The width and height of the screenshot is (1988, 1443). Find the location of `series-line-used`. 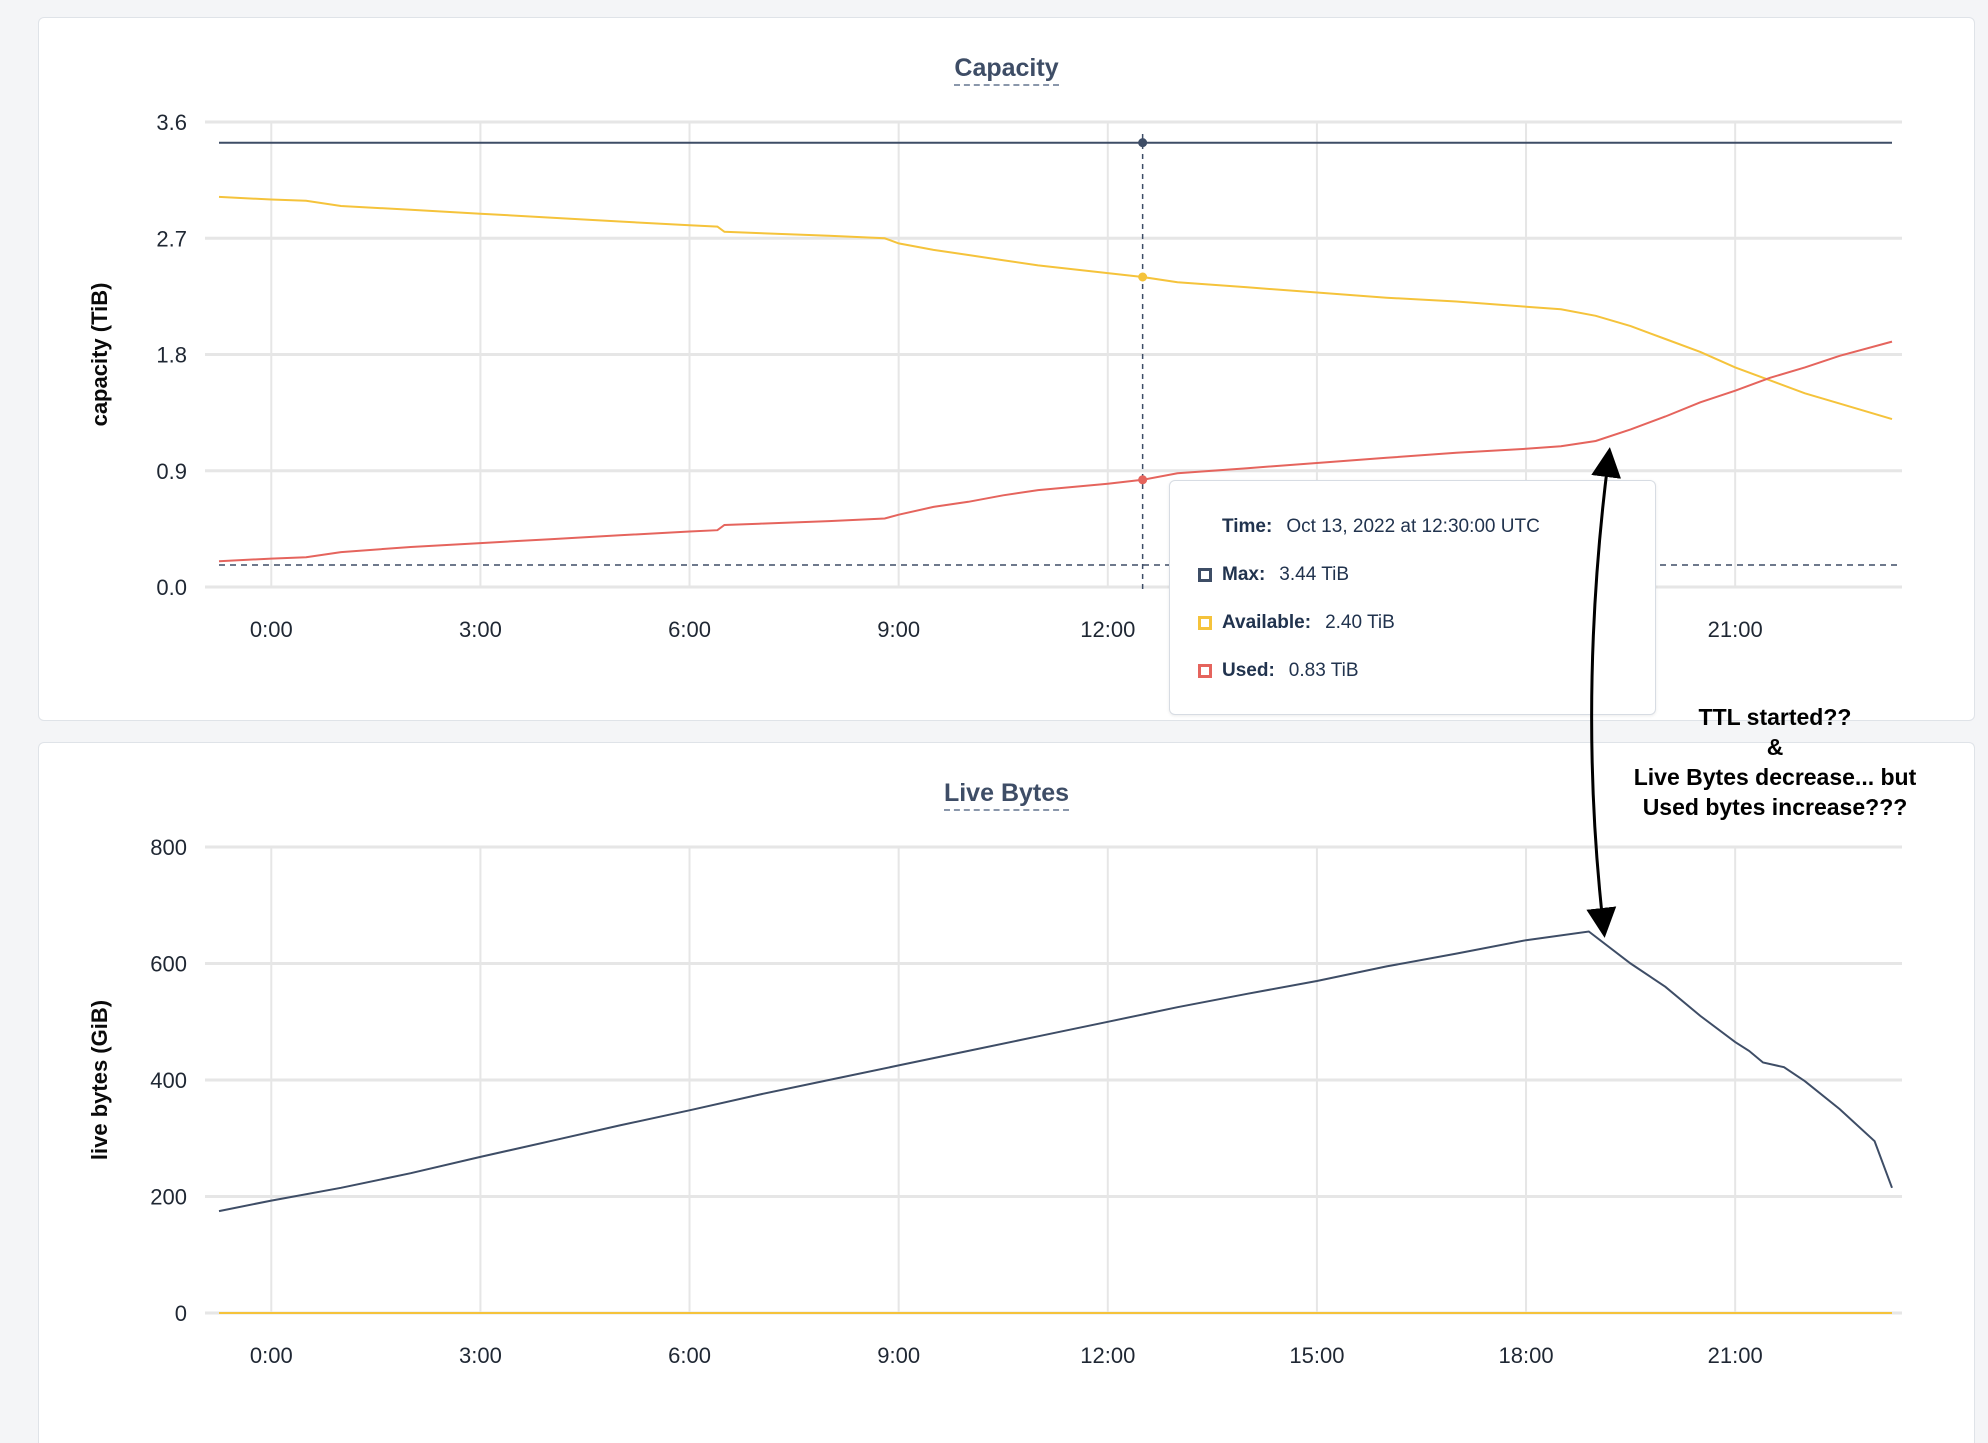

series-line-used is located at coordinates (1055, 451).